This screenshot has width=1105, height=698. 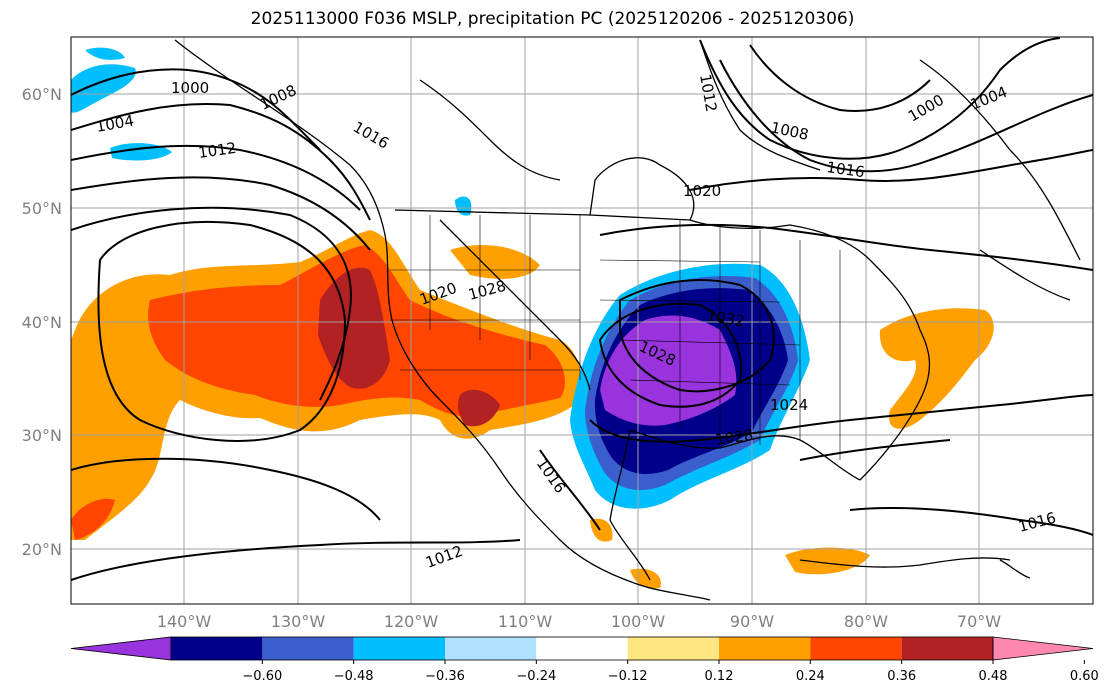 I want to click on lon-label: 110°W, so click(x=525, y=621).